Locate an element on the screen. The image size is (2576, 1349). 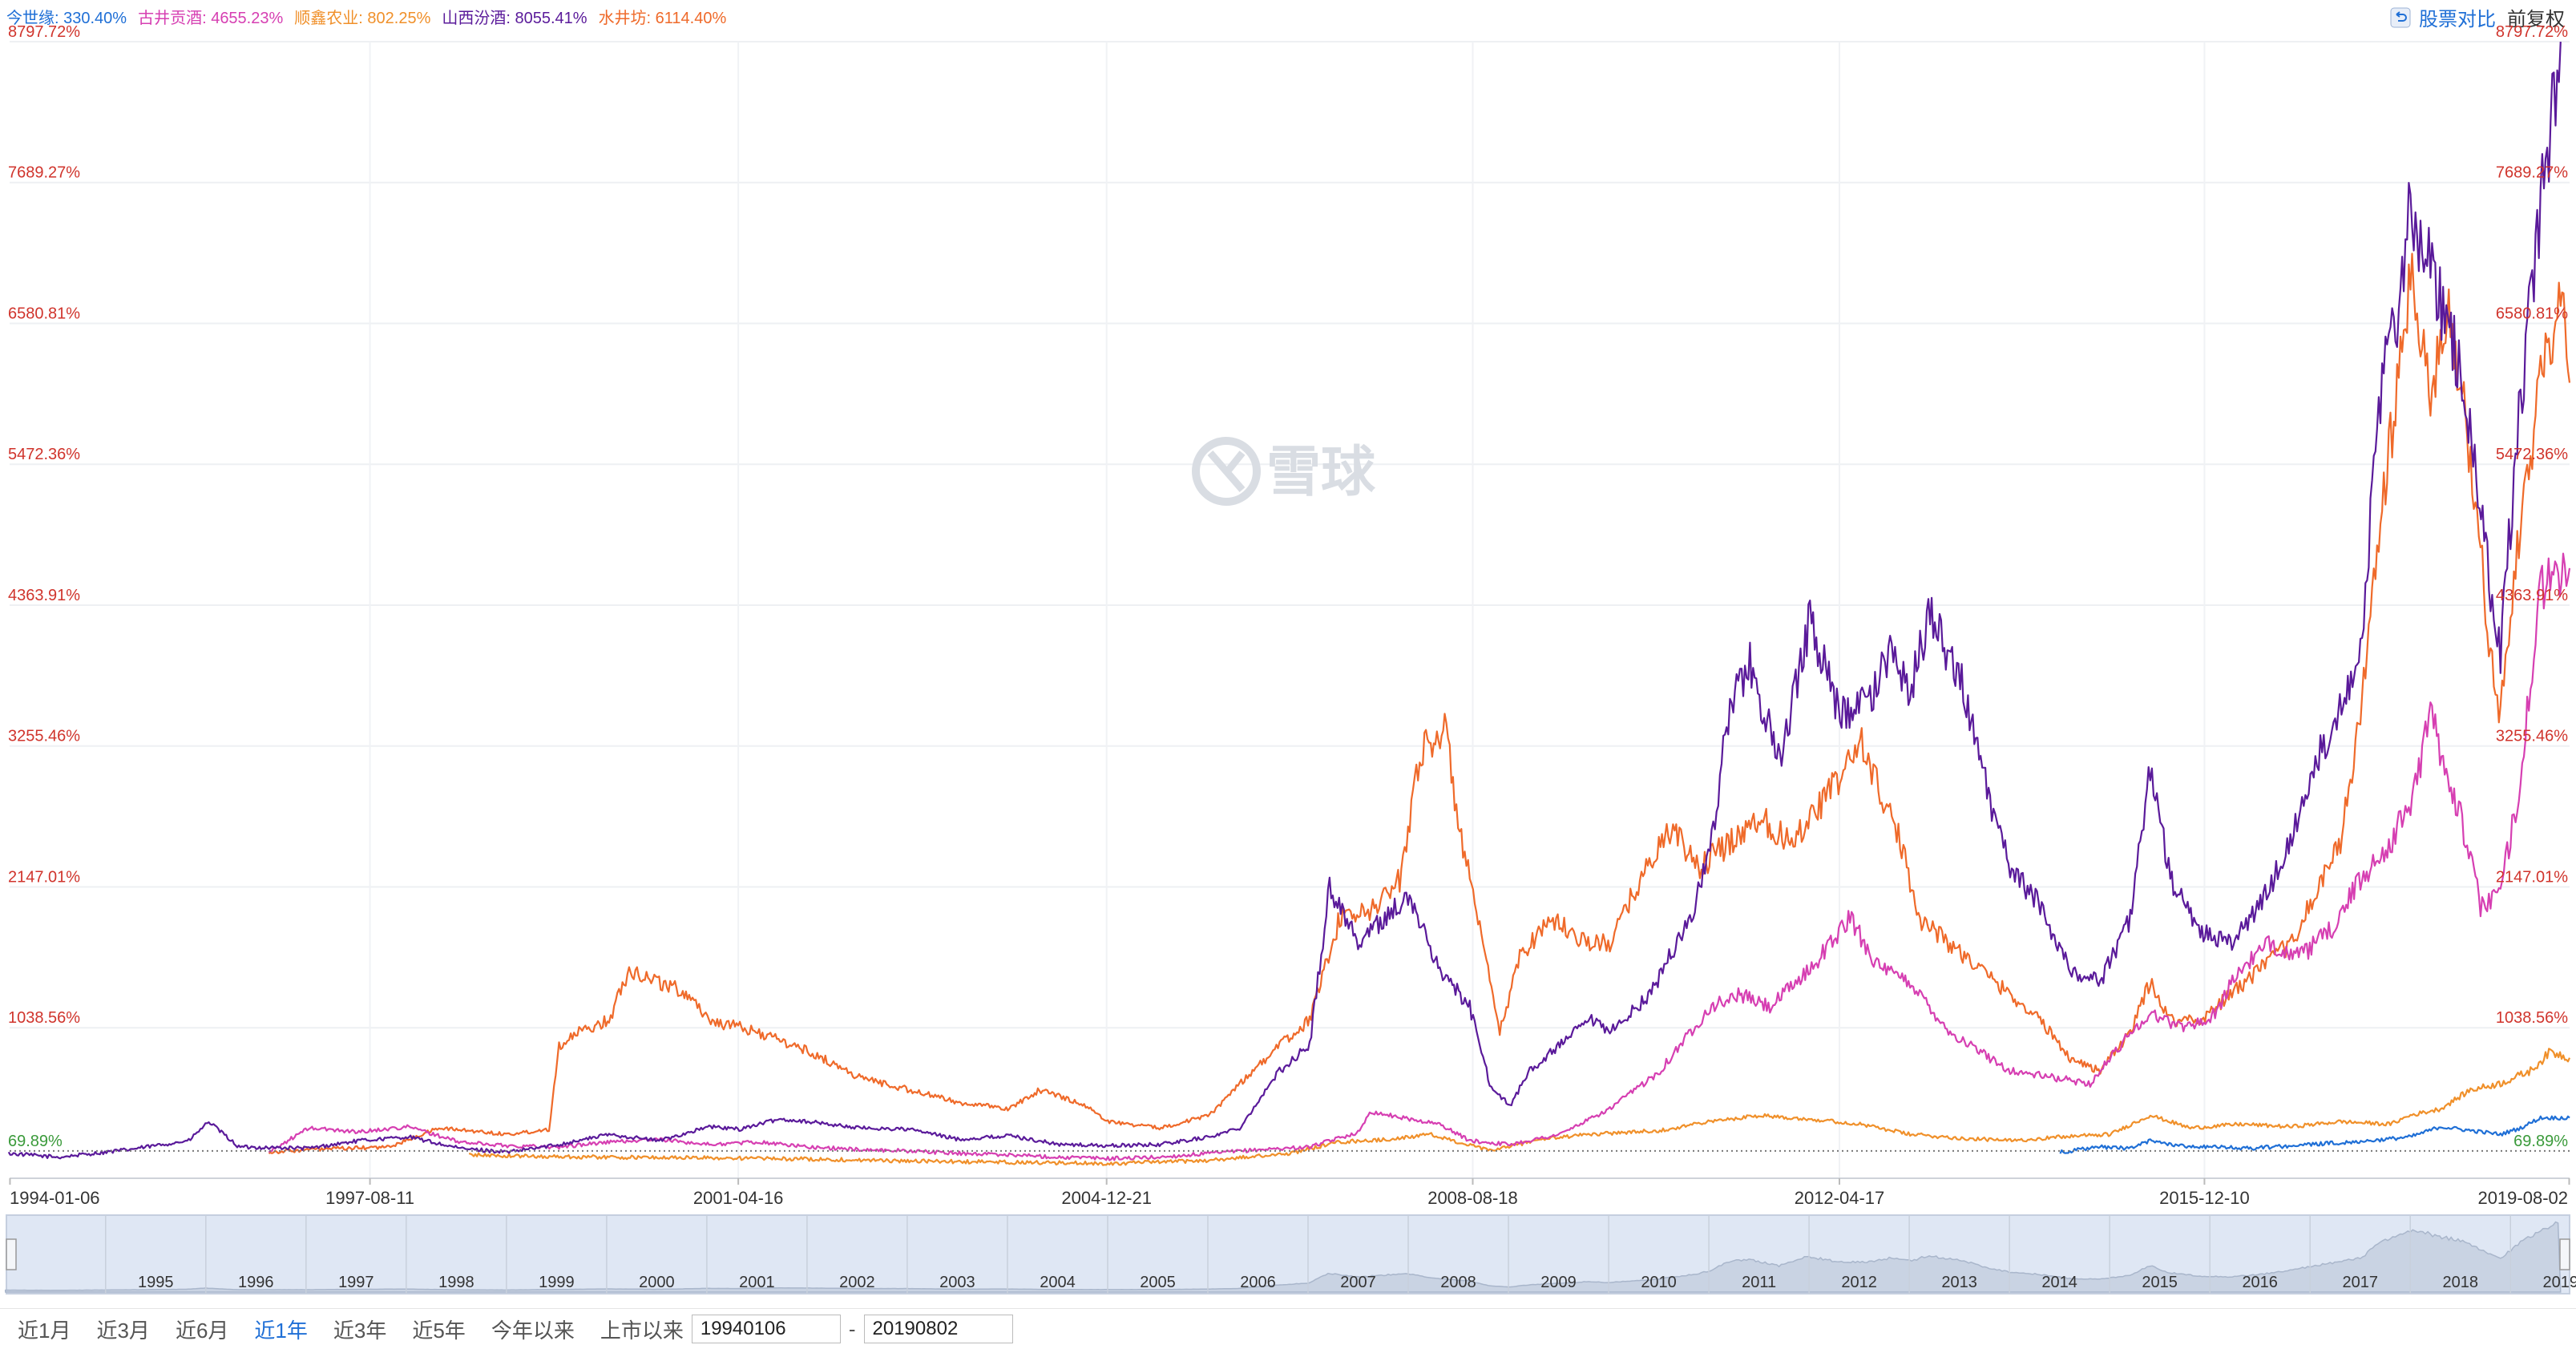
range-button: 今年以来 is located at coordinates (533, 1330).